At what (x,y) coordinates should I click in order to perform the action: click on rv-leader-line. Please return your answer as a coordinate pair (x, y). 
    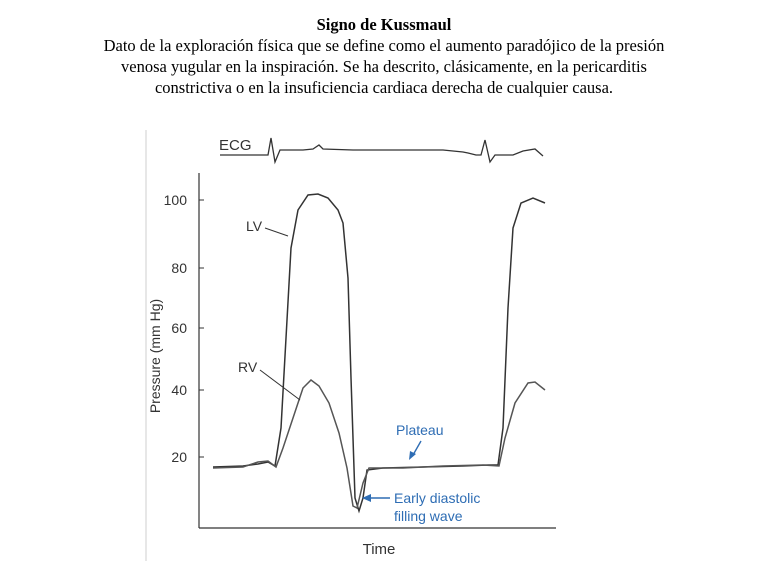
    Looking at the image, I should click on (280, 385).